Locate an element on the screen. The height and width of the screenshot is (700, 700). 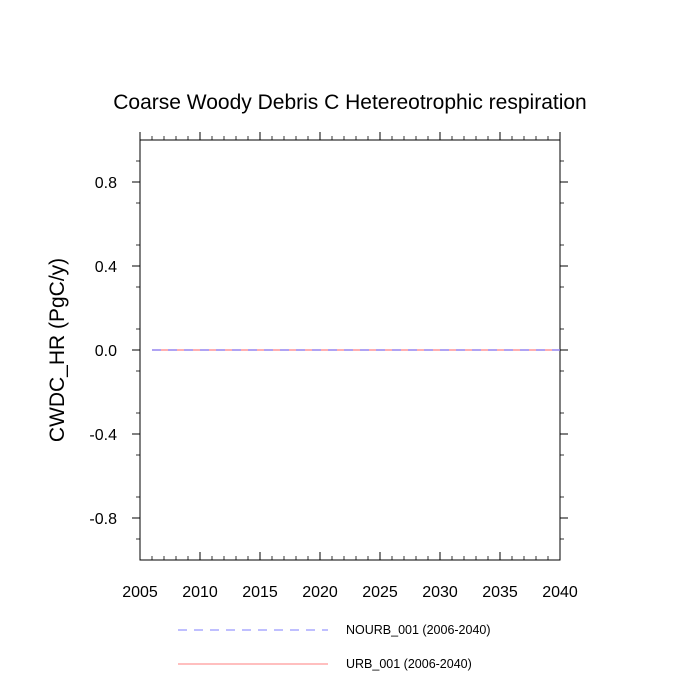
x-tick-label: 2025 is located at coordinates (380, 592).